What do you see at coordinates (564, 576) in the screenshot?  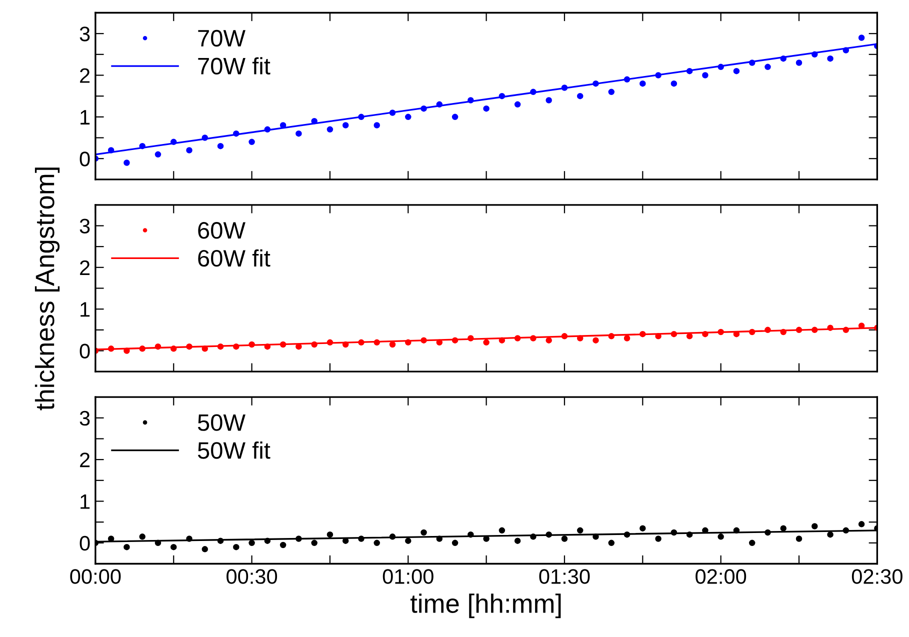 I see `x-tick-label: 01:30` at bounding box center [564, 576].